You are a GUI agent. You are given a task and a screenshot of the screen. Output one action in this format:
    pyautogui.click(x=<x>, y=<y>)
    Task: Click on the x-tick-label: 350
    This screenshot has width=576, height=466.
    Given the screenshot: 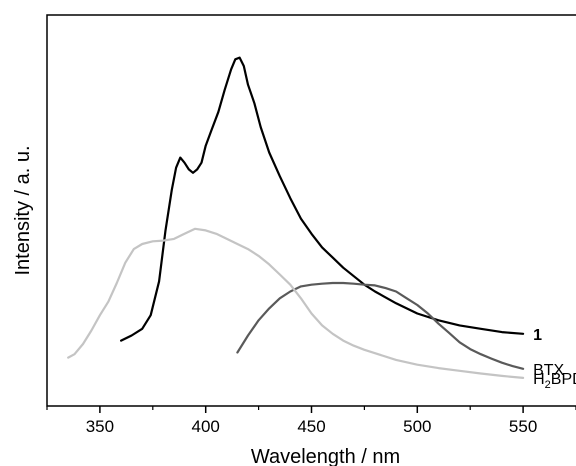 What is the action you would take?
    pyautogui.click(x=100, y=426)
    